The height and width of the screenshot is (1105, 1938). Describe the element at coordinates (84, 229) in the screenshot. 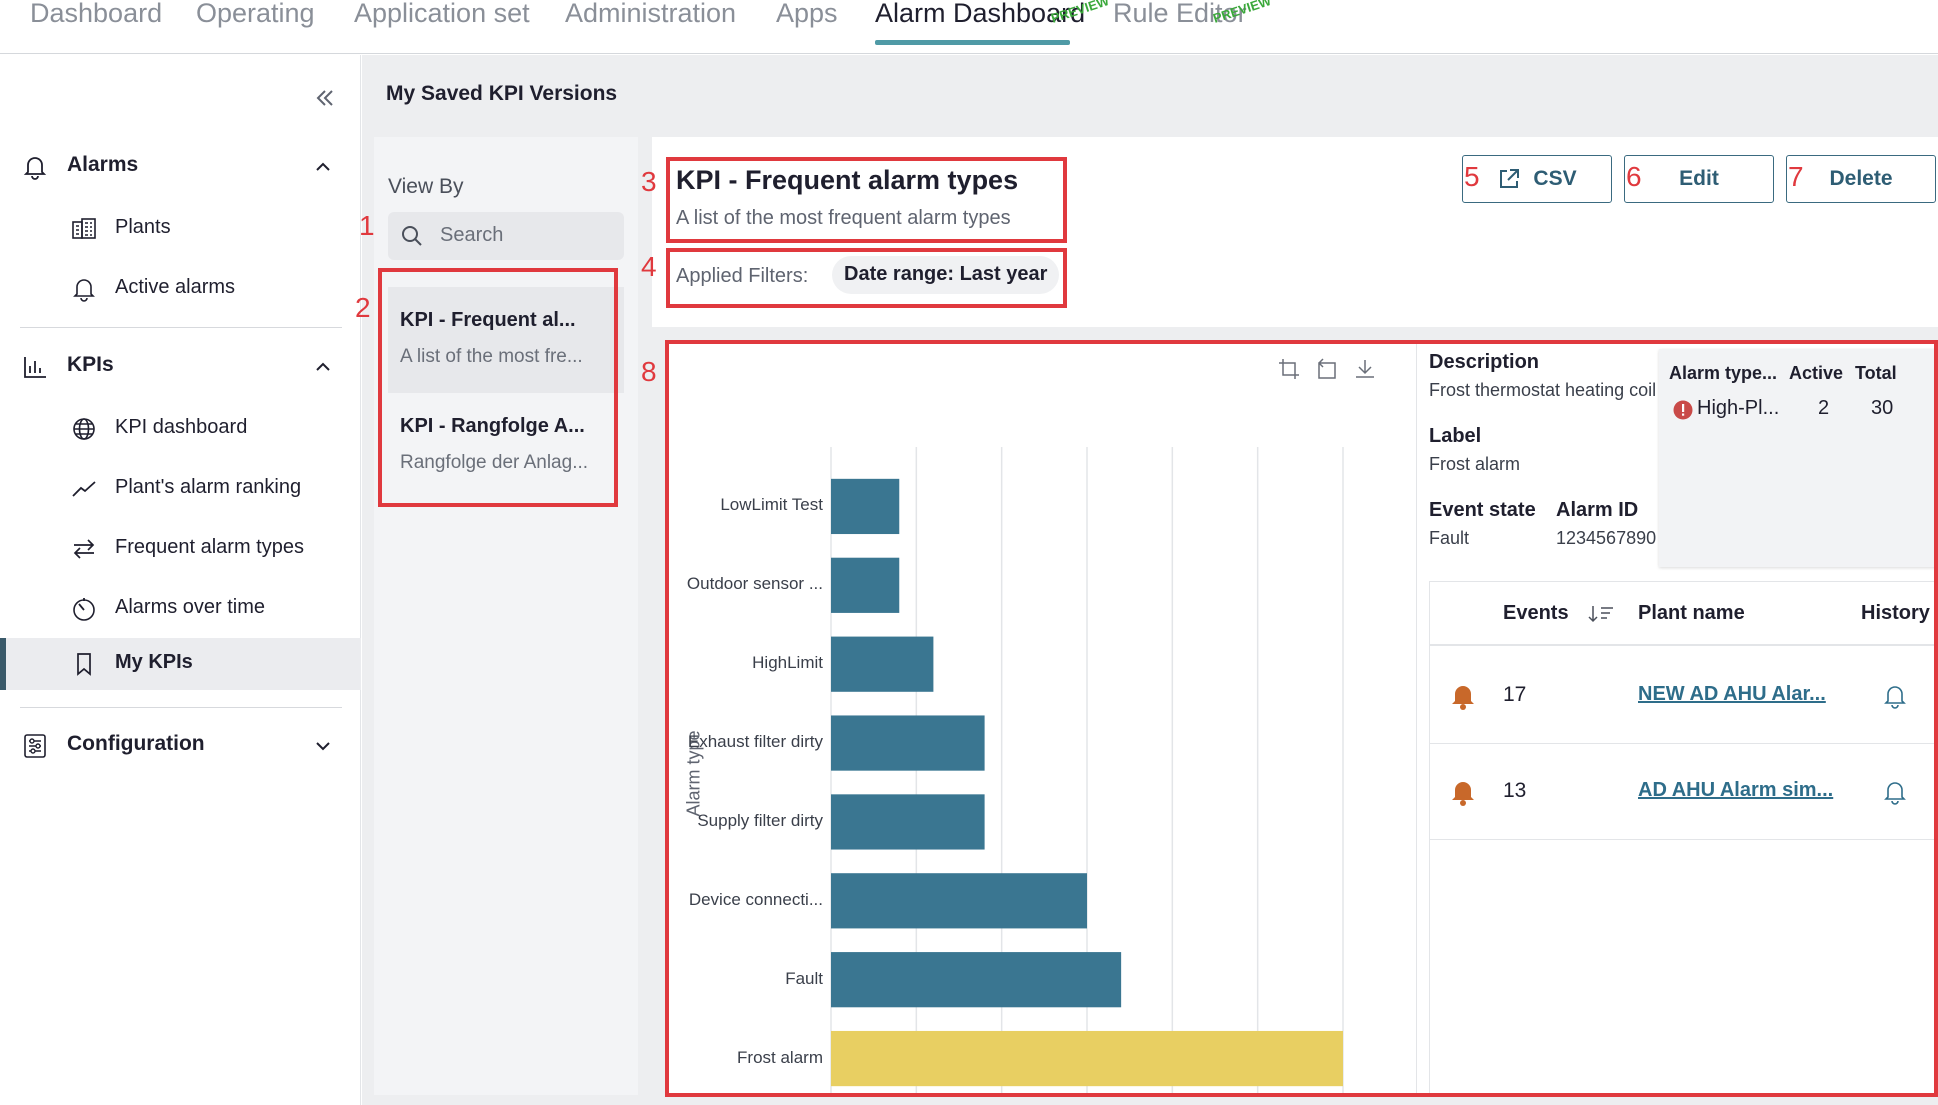

I see `building-icon` at that location.